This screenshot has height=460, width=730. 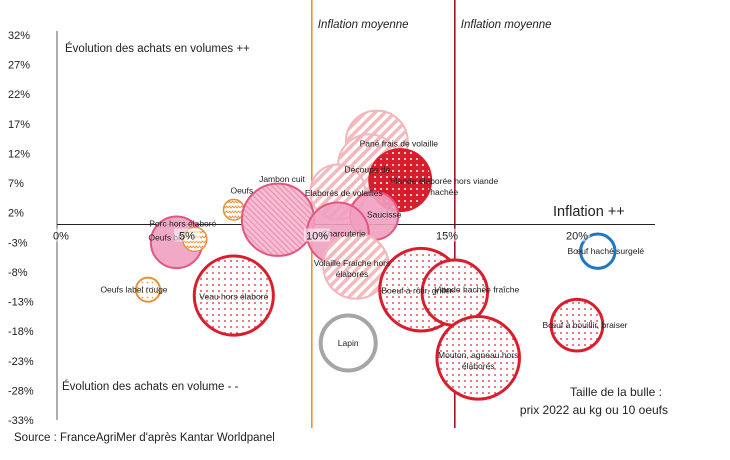 I want to click on y-tick-label: -18%, so click(x=21, y=332).